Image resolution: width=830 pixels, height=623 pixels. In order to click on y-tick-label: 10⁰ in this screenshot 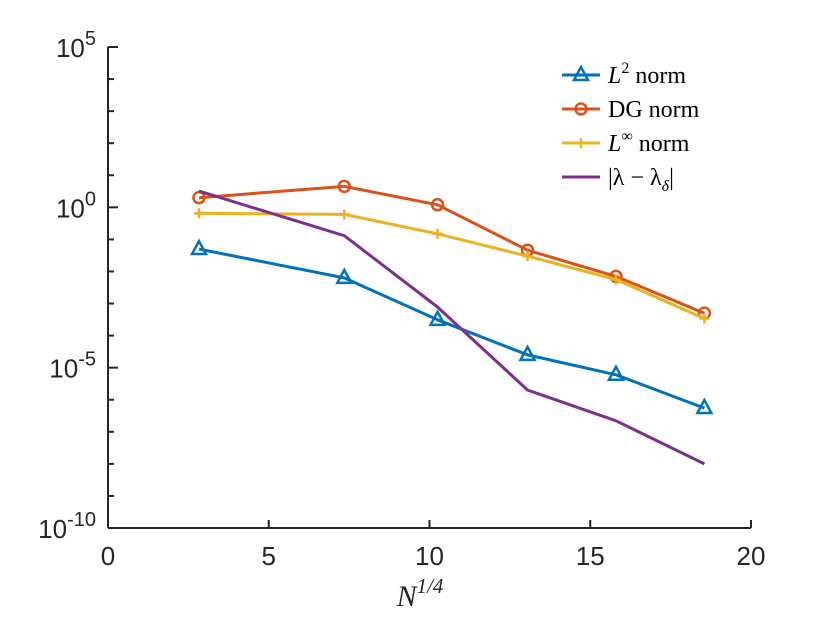, I will do `click(76, 205)`.